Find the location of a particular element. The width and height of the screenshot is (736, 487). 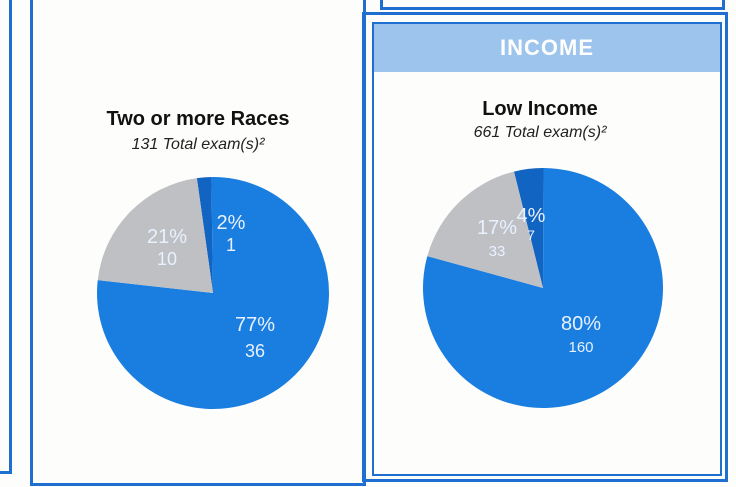

pie-count-label-two-or-more-races-2: 10 is located at coordinates (167, 259).